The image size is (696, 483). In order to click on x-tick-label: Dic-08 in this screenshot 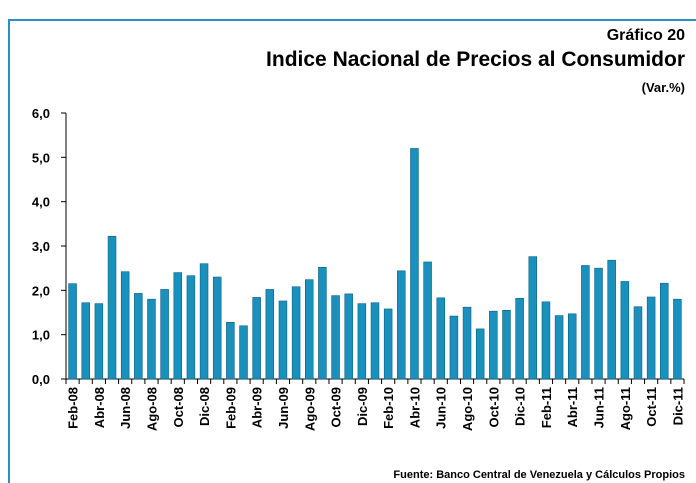, I will do `click(204, 406)`.